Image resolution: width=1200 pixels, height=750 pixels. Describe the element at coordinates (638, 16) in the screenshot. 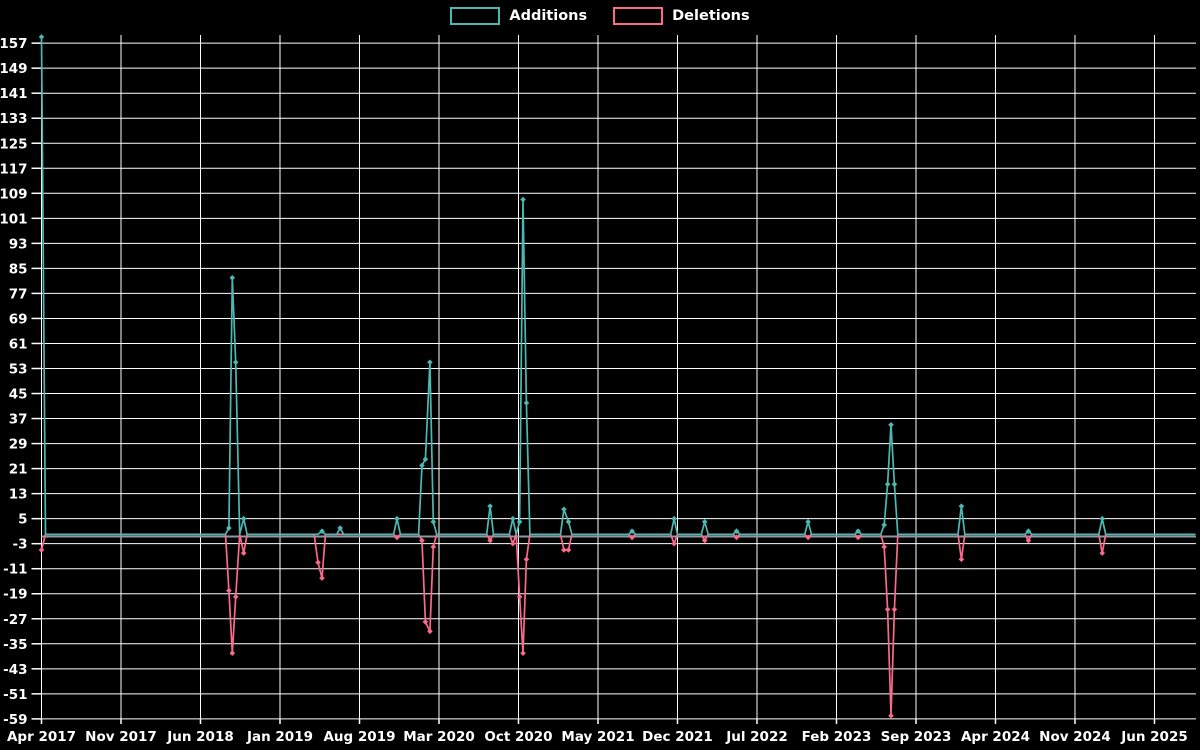

I see `deletions-swatch-icon` at that location.